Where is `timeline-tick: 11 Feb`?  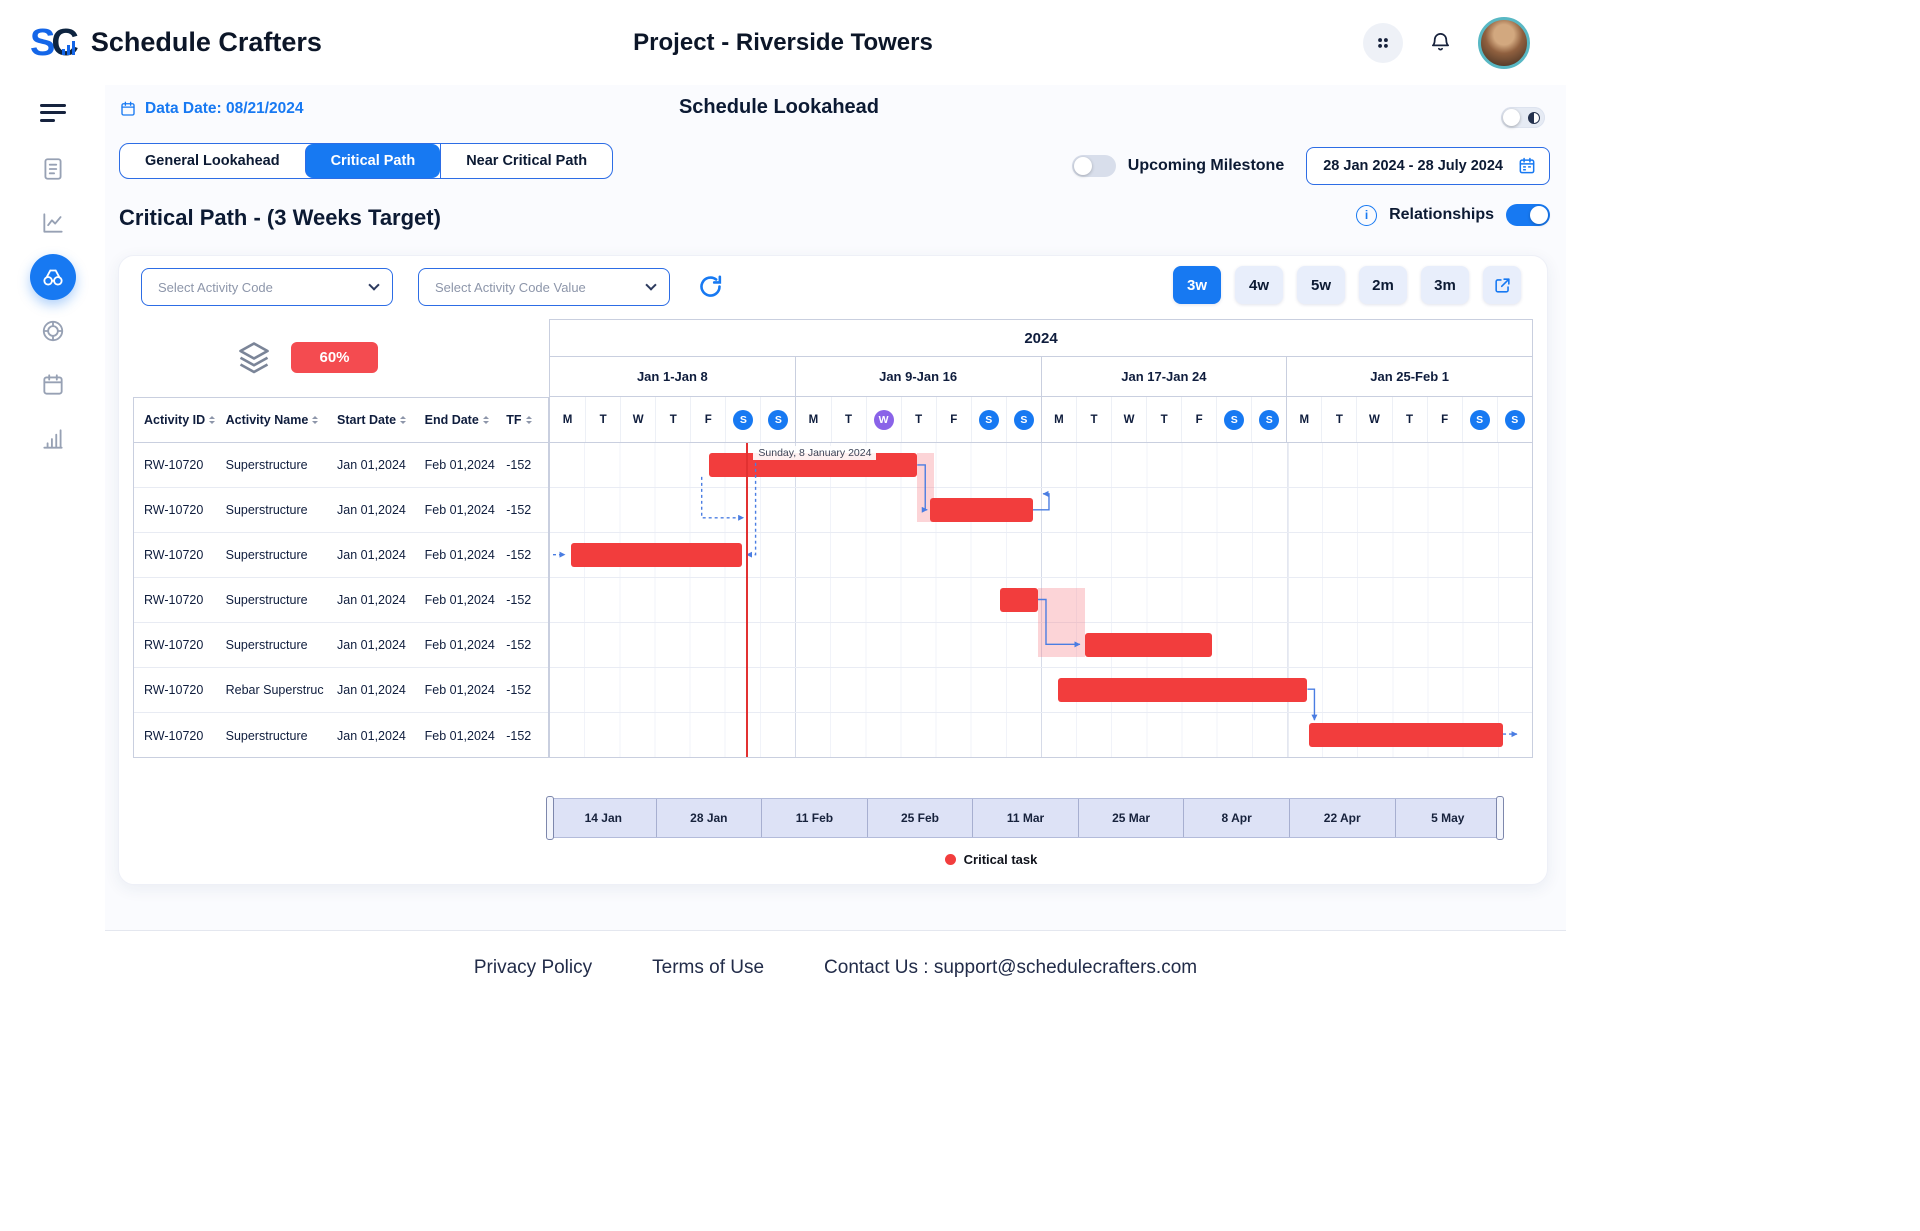
timeline-tick: 11 Feb is located at coordinates (814, 818).